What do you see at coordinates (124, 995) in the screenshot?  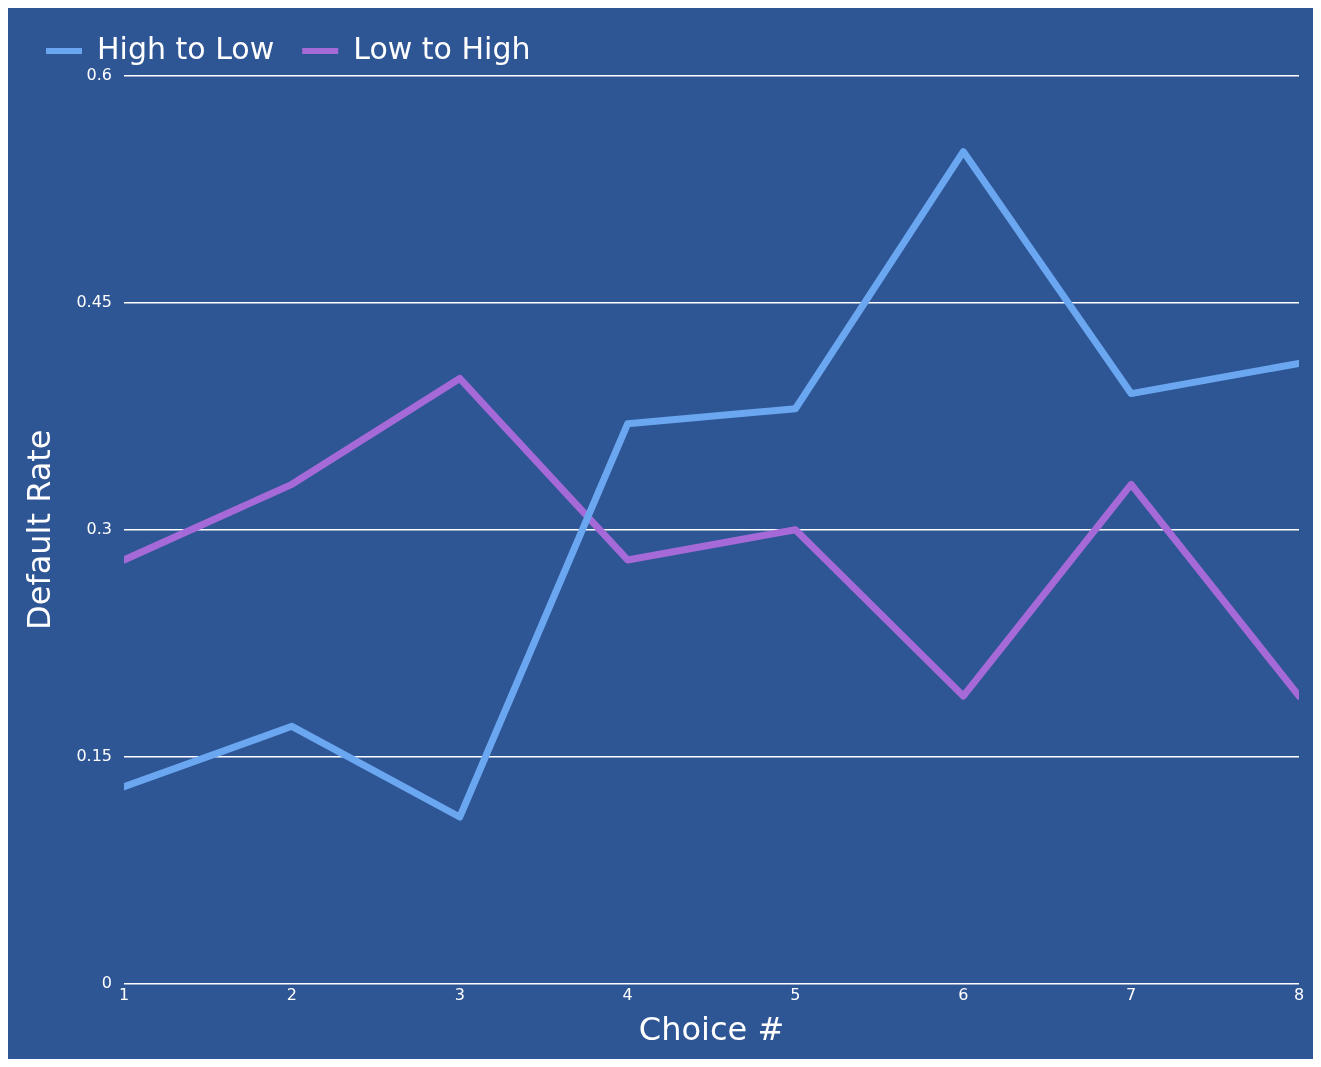 I see `x-tick-label: 1` at bounding box center [124, 995].